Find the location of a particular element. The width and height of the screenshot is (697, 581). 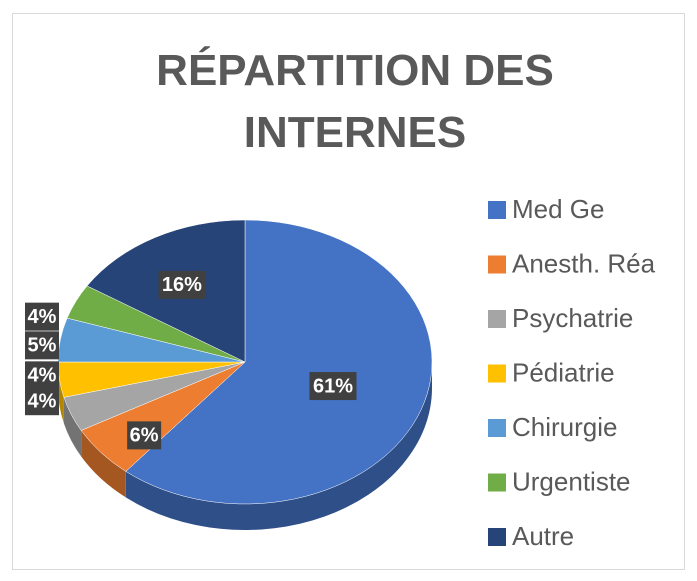

chart-title: RÉPARTITION DES INTERNES is located at coordinates (355, 101).